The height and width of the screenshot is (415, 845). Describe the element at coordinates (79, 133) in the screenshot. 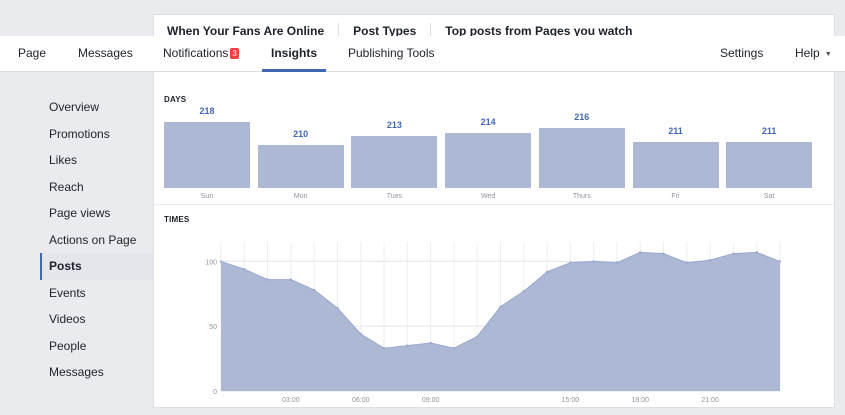

I see `sidebar-item-promotions: Promotions` at that location.